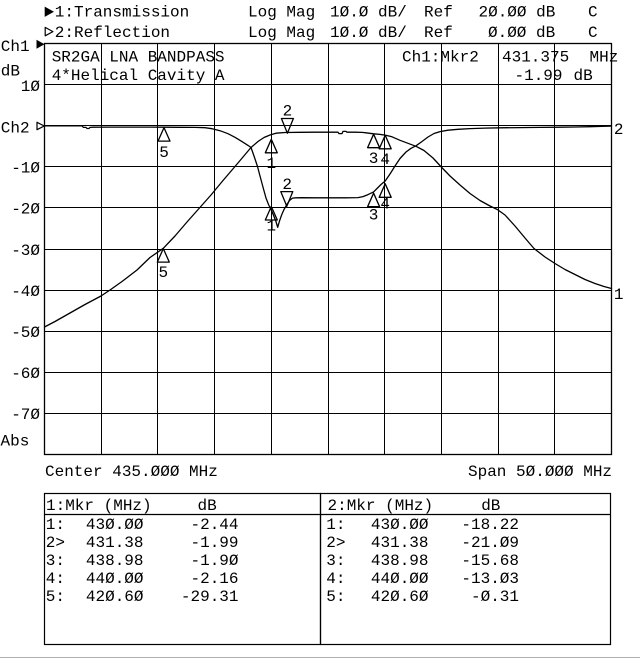  I want to click on svg-text: Ch1:Mkr2, so click(440, 58).